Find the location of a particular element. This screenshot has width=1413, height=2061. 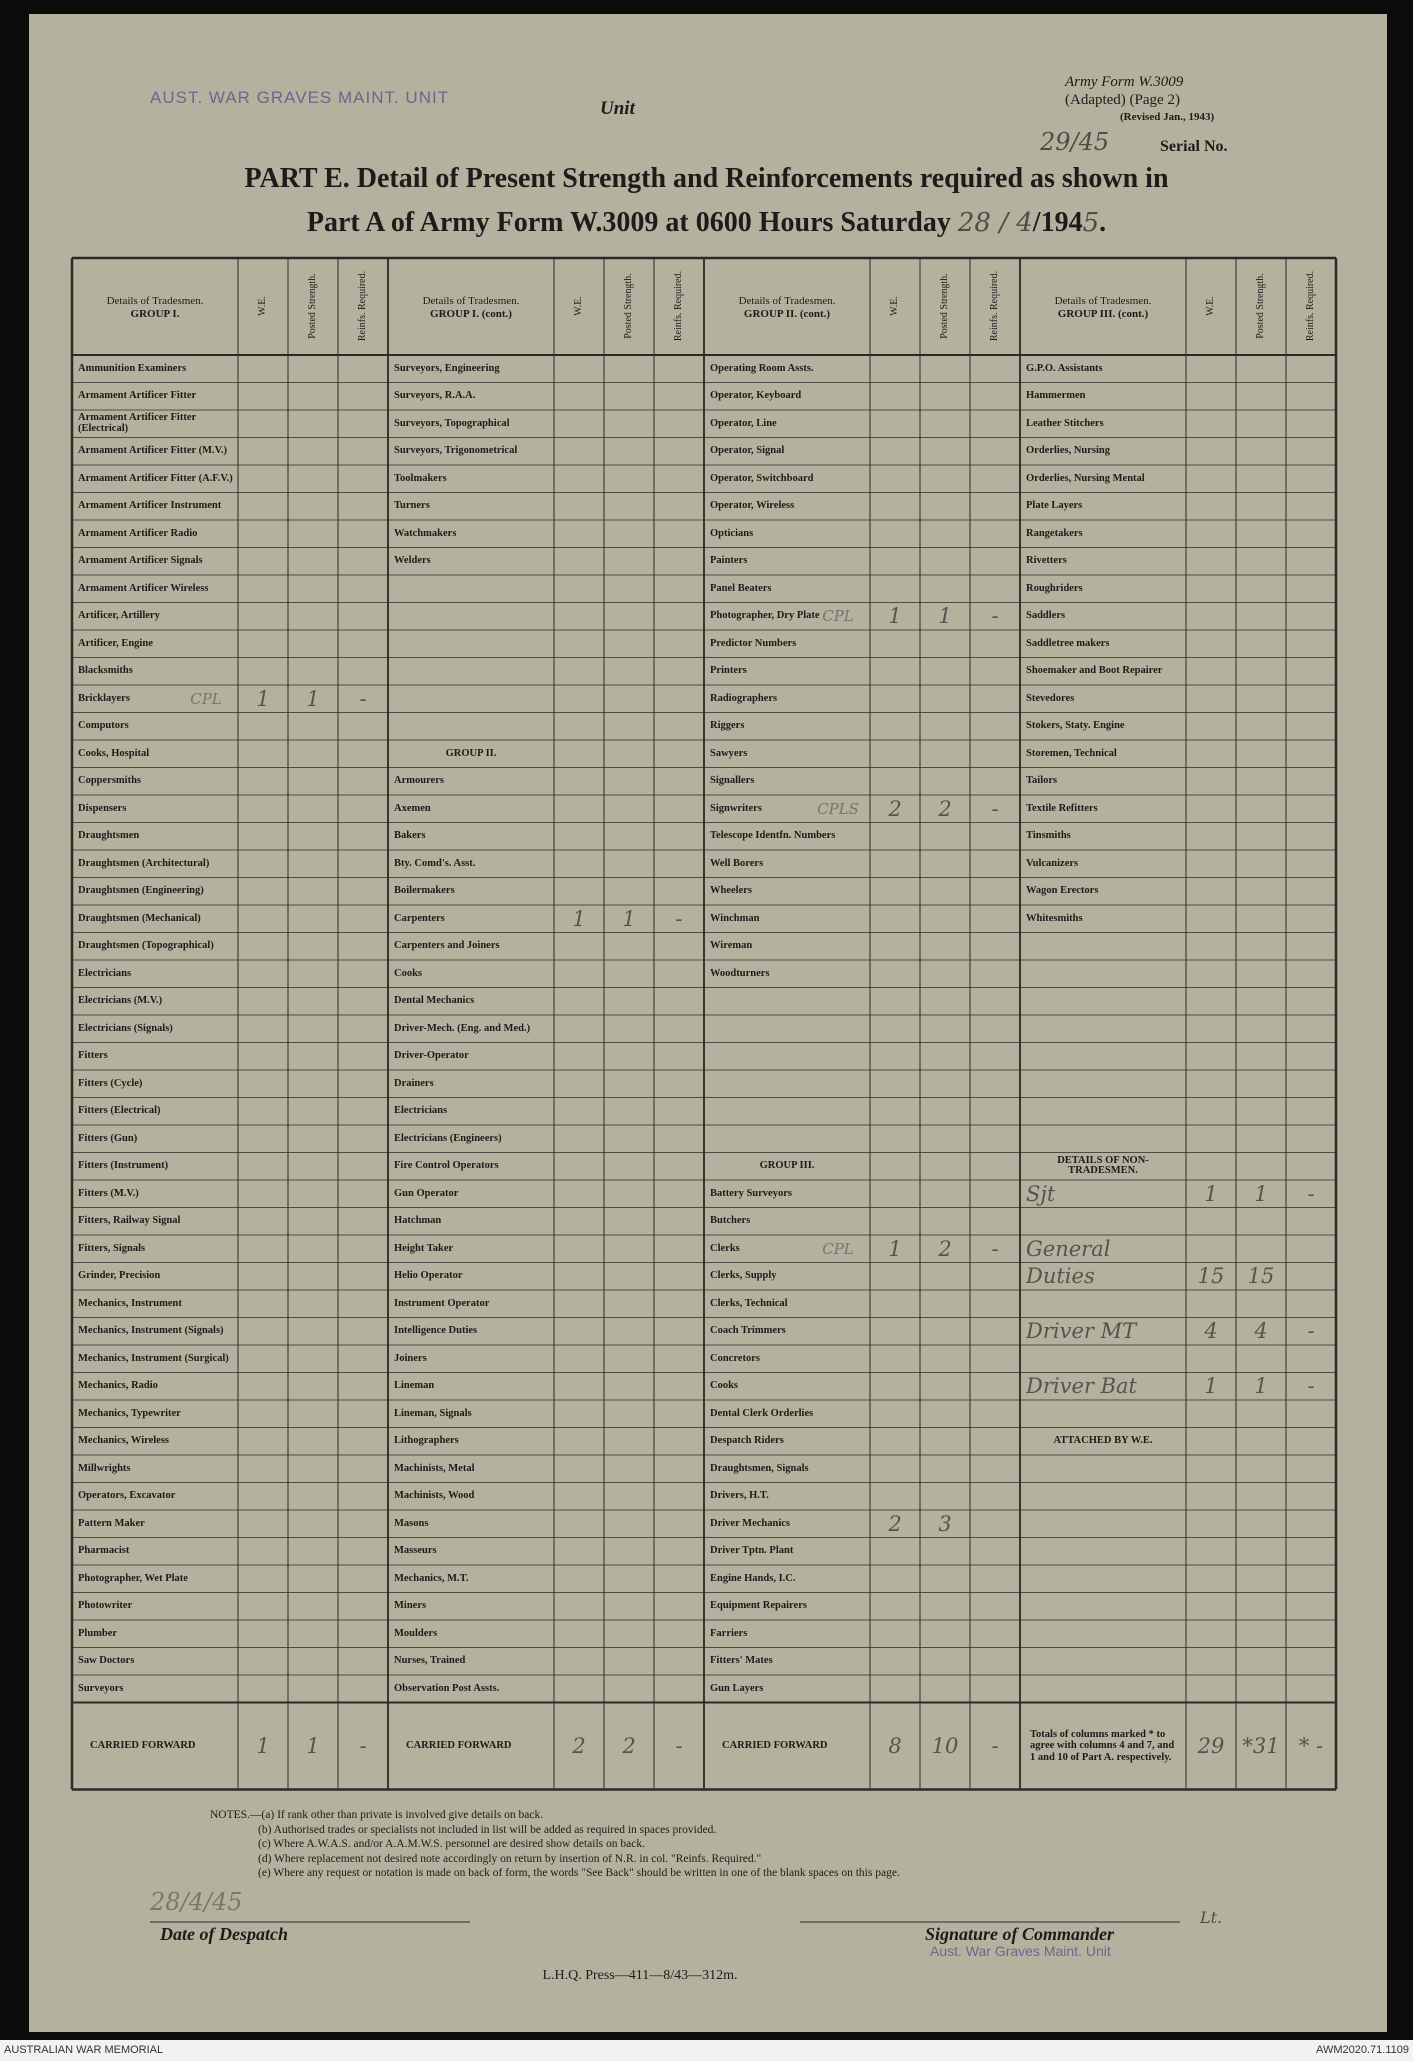

printer-line: L.H.Q. Press—411—8/43—312m. is located at coordinates (640, 1975).